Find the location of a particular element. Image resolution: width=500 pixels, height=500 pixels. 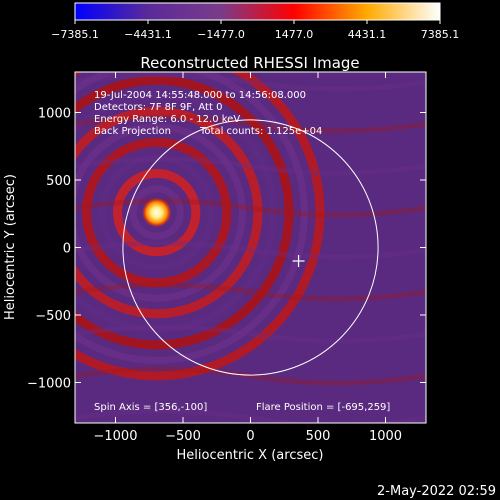

annotation-detectors: Detectors: 7F 8F 9F, Att 0 is located at coordinates (158, 107).